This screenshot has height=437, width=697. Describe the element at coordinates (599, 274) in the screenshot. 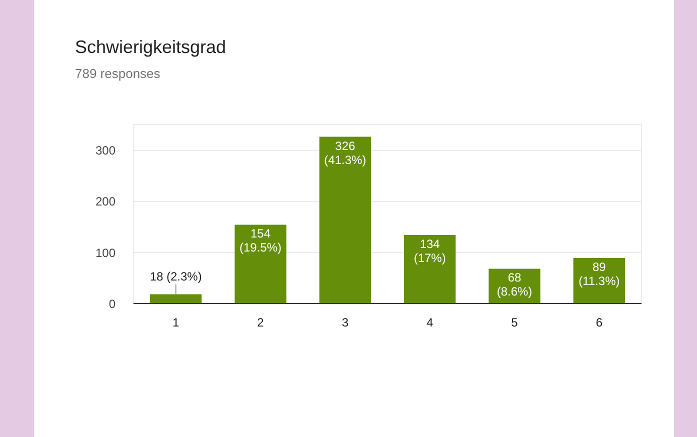

I see `data-label: 89 (11.3%)` at that location.